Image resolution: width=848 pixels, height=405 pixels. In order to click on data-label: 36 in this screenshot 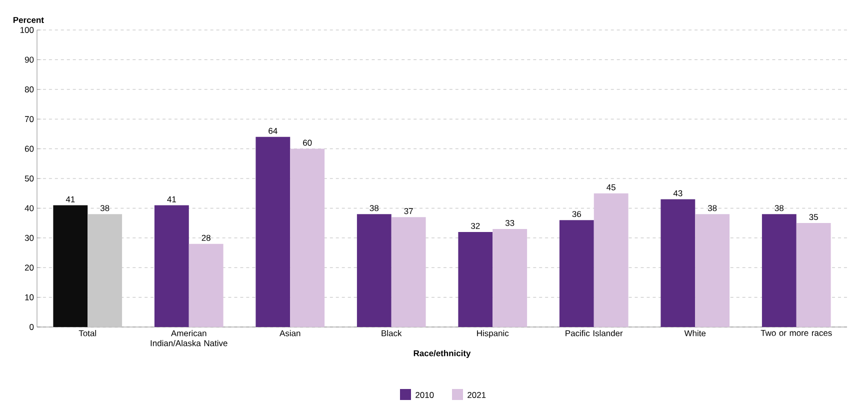, I will do `click(577, 214)`.